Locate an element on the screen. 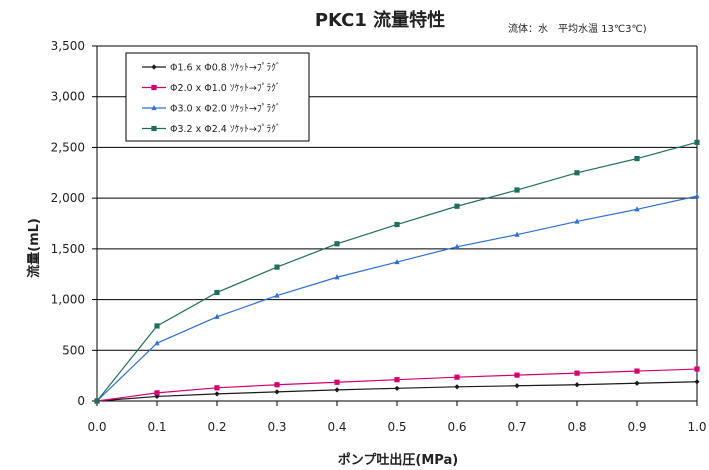  y-tick-label: 500 is located at coordinates (73, 350).